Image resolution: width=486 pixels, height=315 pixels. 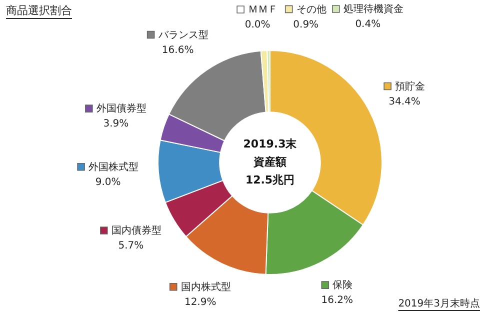 What do you see at coordinates (337, 300) in the screenshot?
I see `data-label: 16.2%` at bounding box center [337, 300].